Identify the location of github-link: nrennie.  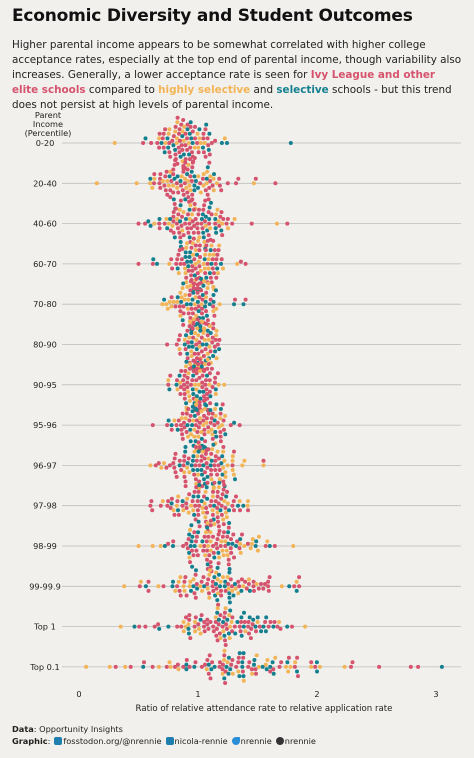
(300, 741).